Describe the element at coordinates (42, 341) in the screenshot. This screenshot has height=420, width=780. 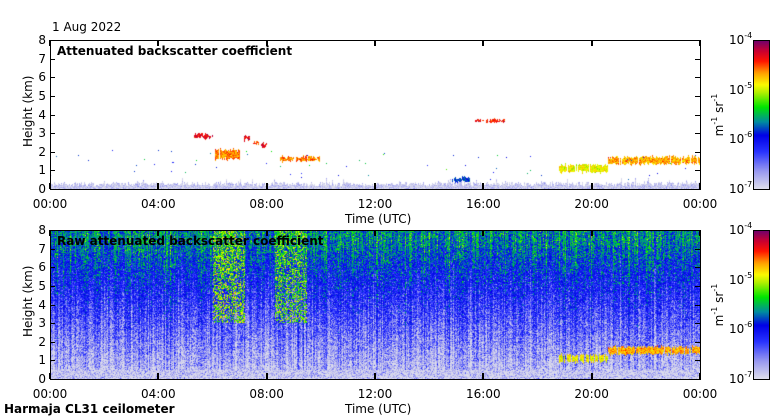
I see `y-tick-label: 2` at that location.